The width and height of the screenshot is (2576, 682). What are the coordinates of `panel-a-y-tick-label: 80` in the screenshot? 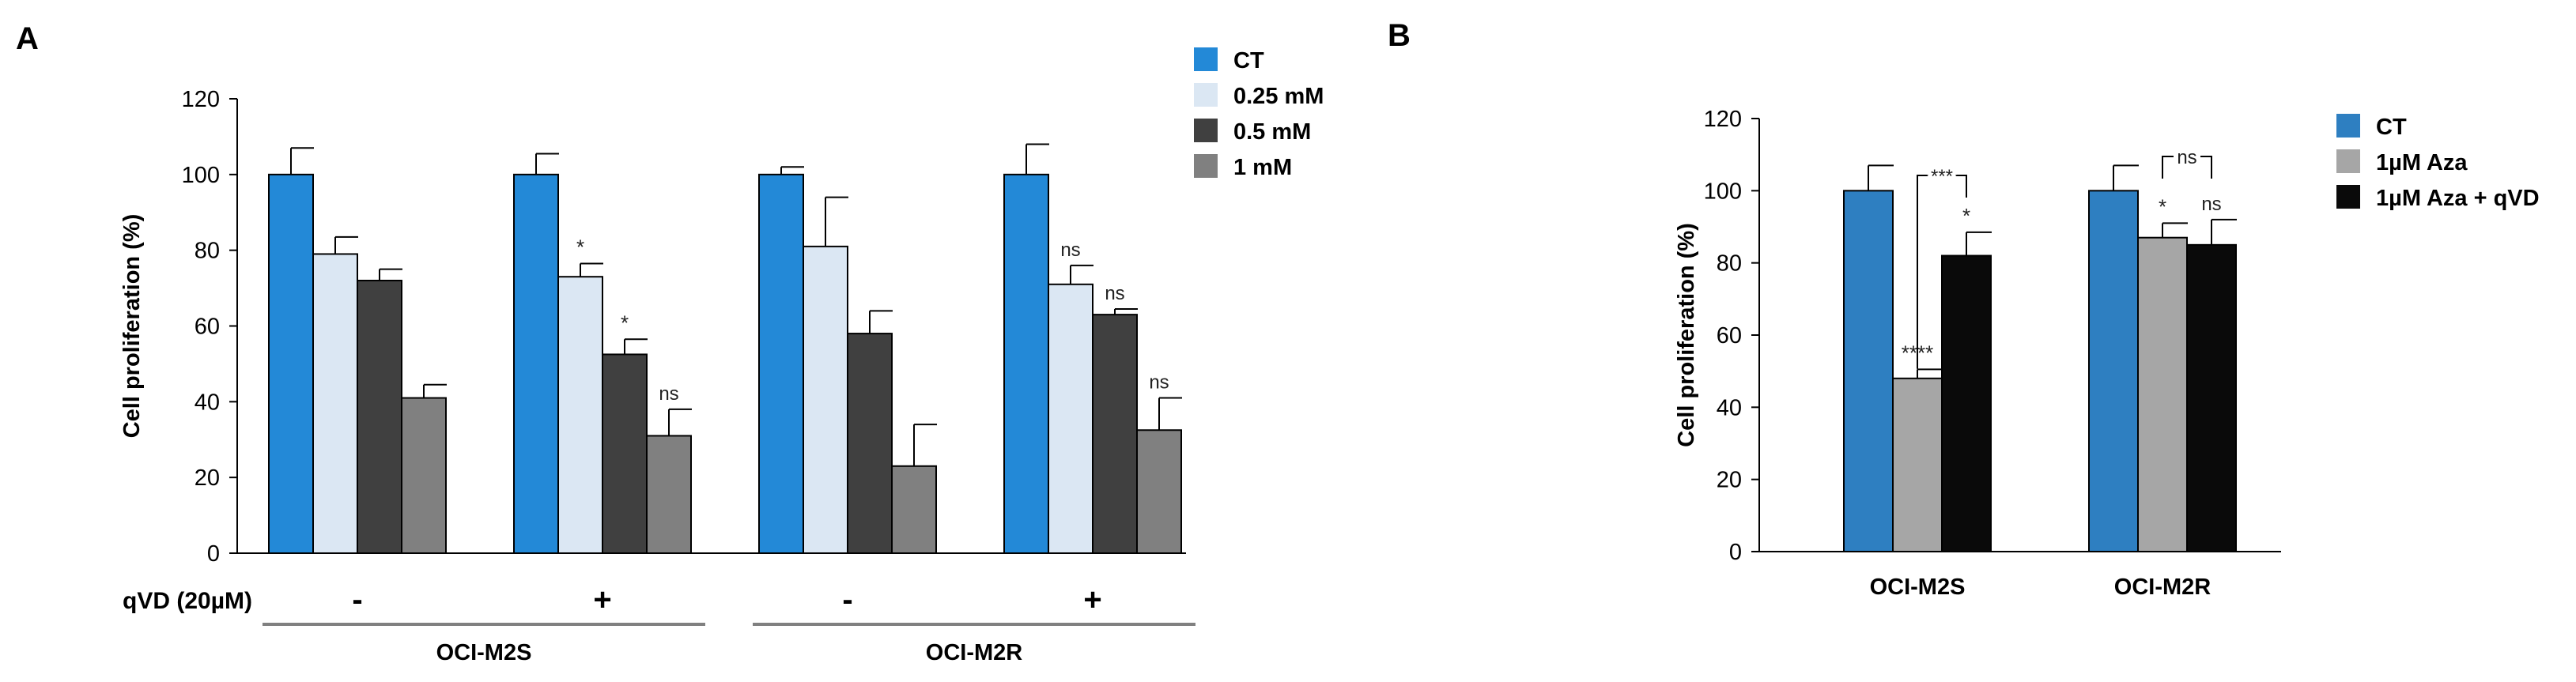 It's located at (207, 252).